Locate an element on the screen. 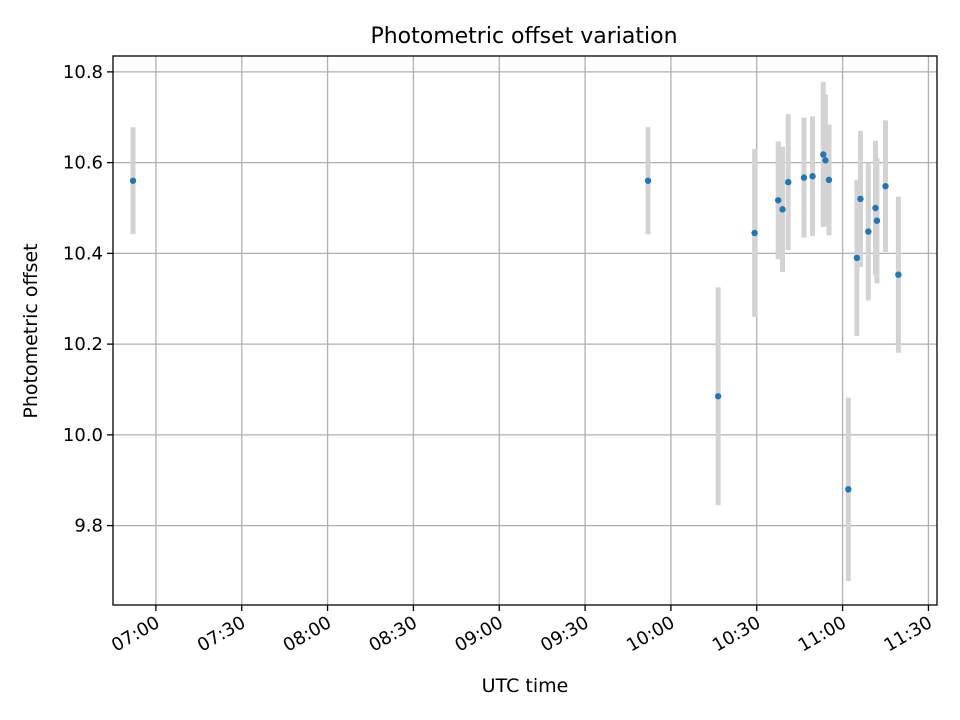 Image resolution: width=960 pixels, height=720 pixels. y-axis-ticks: 9.8 10.0 10.2 10.4 10.6 10.8 is located at coordinates (88, 299).